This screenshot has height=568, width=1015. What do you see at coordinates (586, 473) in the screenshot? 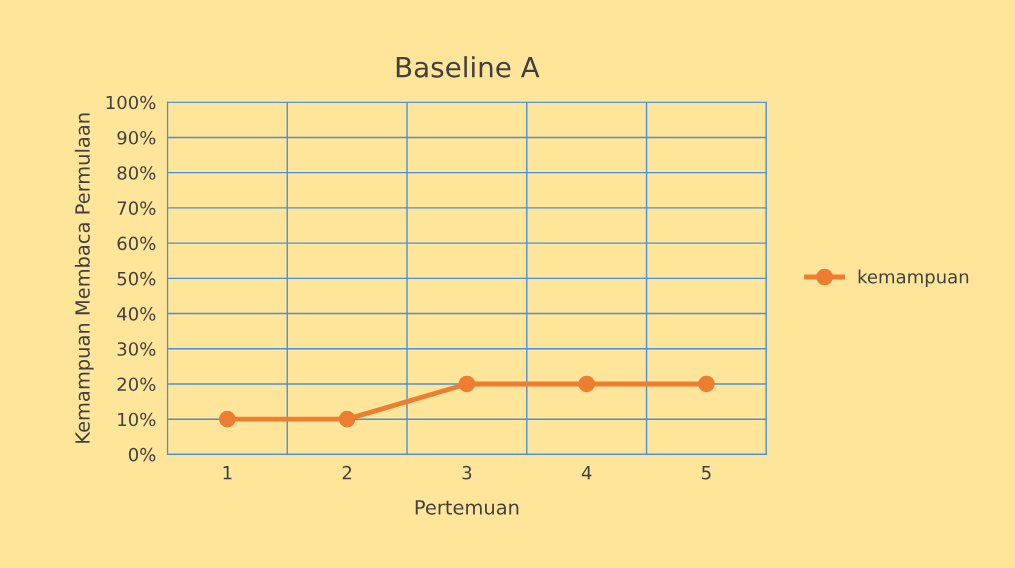
I see `x-tick-label: 4` at bounding box center [586, 473].